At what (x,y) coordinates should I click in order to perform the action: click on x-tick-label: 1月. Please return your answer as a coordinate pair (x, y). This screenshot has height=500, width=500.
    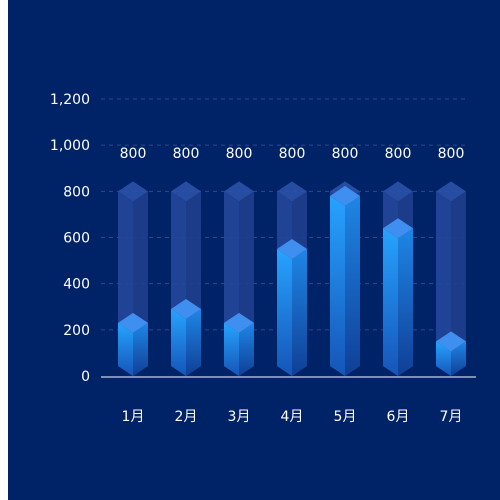
    Looking at the image, I should click on (133, 417).